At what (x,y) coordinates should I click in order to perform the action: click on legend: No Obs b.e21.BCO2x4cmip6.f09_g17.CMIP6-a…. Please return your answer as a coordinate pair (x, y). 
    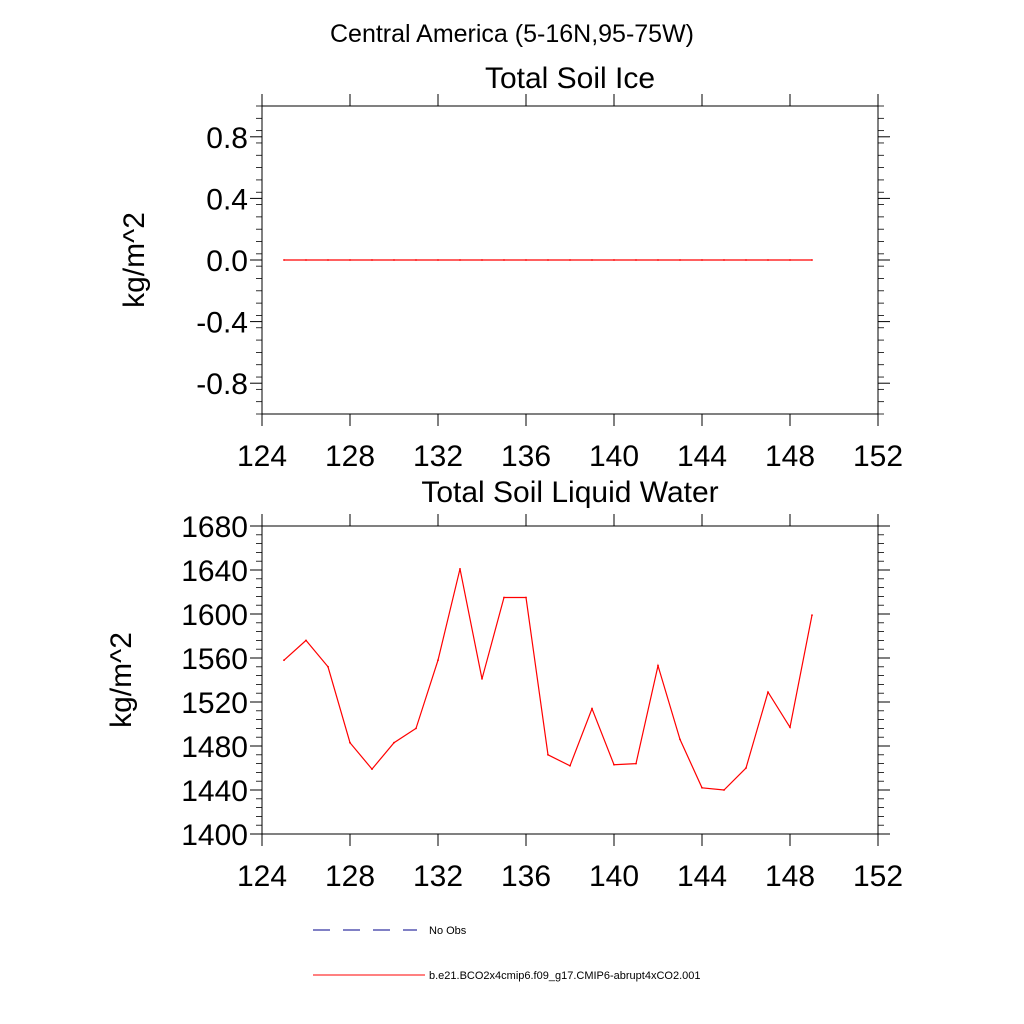
    Looking at the image, I should click on (507, 953).